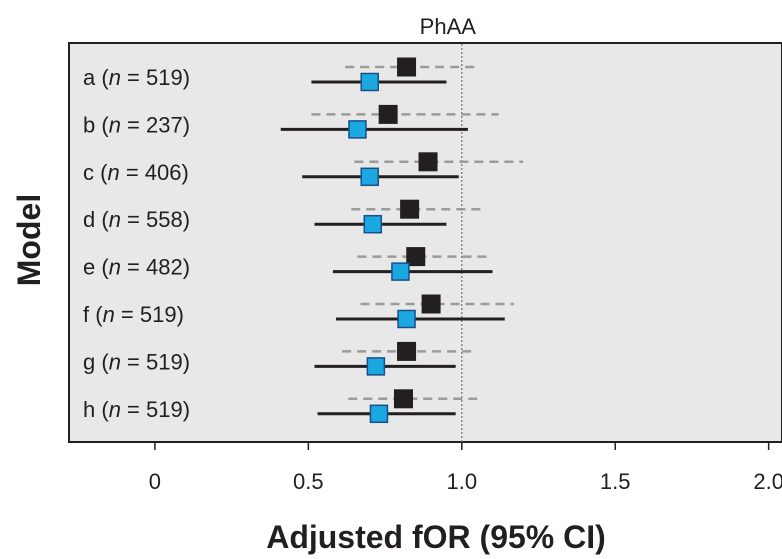  I want to click on row-label: b (n = 237), so click(136, 124).